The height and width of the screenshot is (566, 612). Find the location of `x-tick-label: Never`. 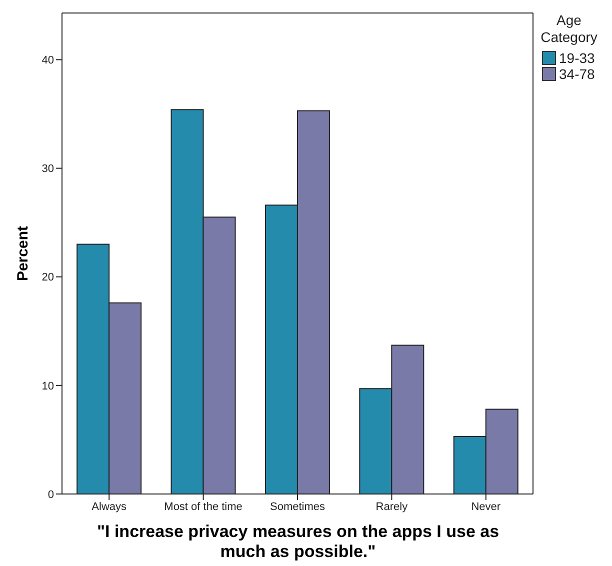

x-tick-label: Never is located at coordinates (486, 506).